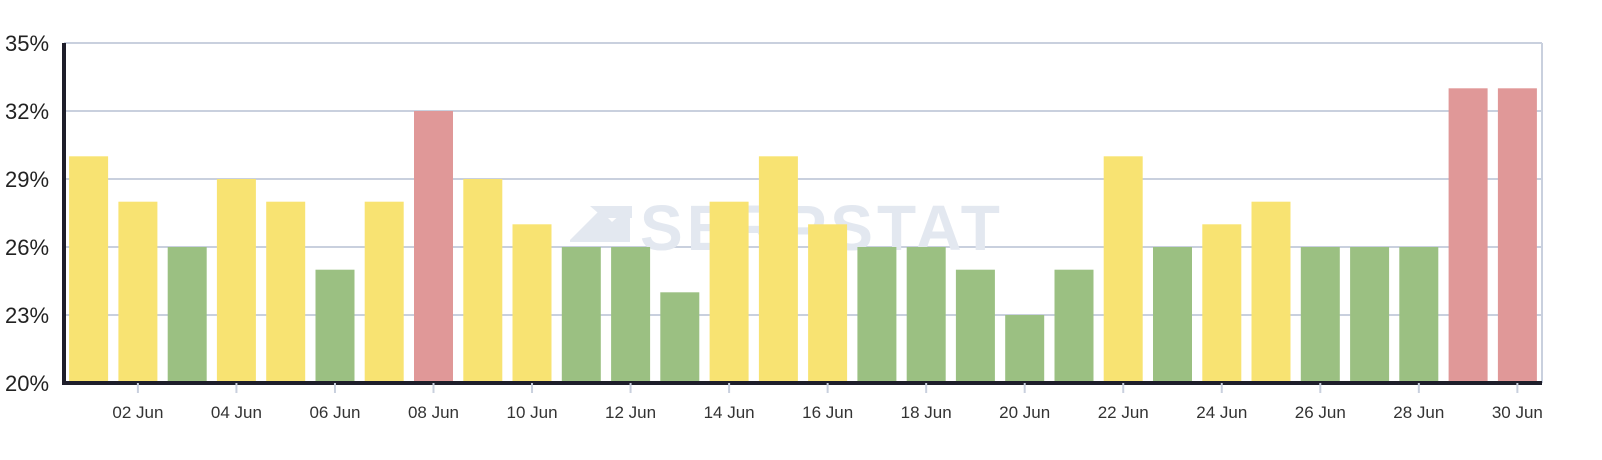 Image resolution: width=1602 pixels, height=460 pixels. What do you see at coordinates (926, 412) in the screenshot?
I see `x-tick-label: 18 Jun` at bounding box center [926, 412].